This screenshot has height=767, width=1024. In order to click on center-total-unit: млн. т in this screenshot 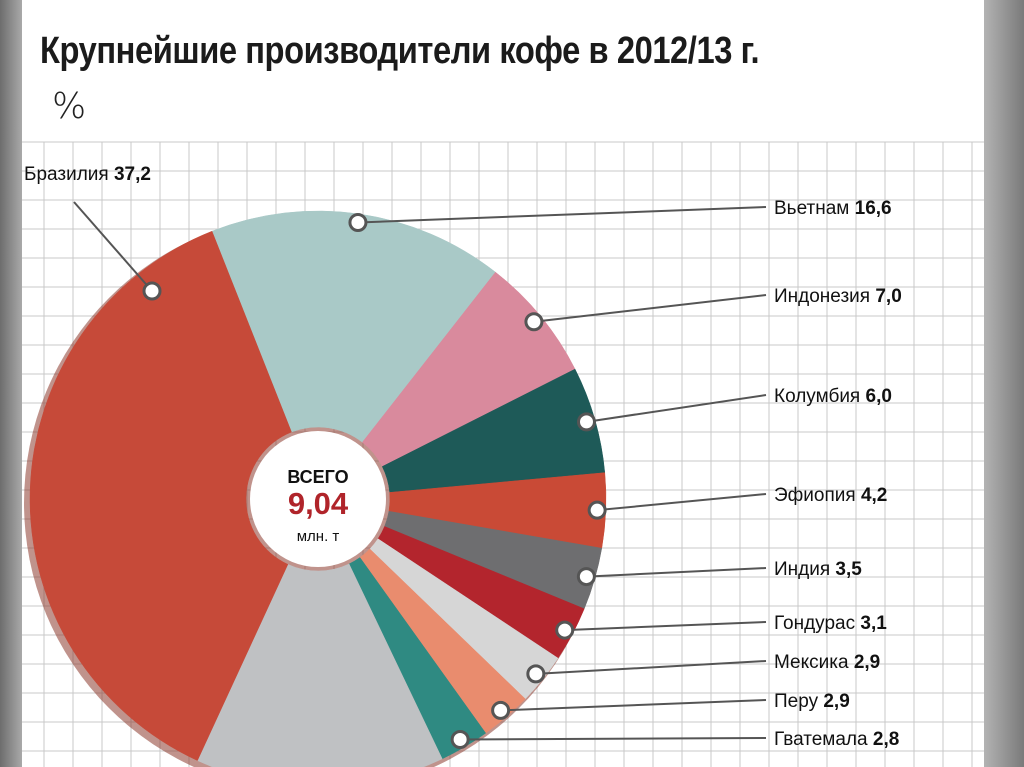, I will do `click(318, 536)`.